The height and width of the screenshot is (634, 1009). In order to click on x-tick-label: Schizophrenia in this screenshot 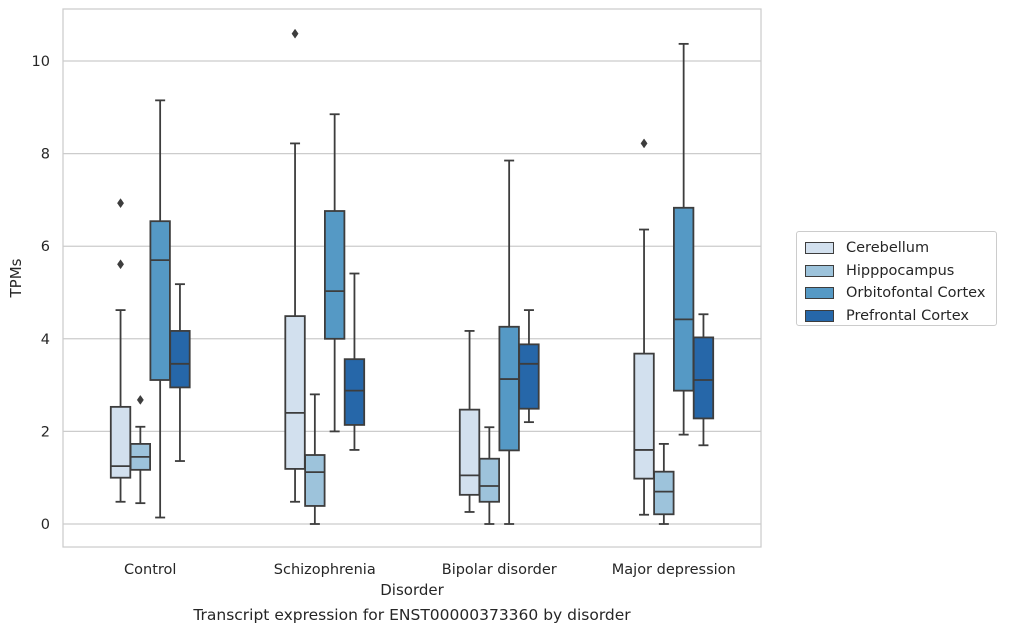, I will do `click(325, 570)`.